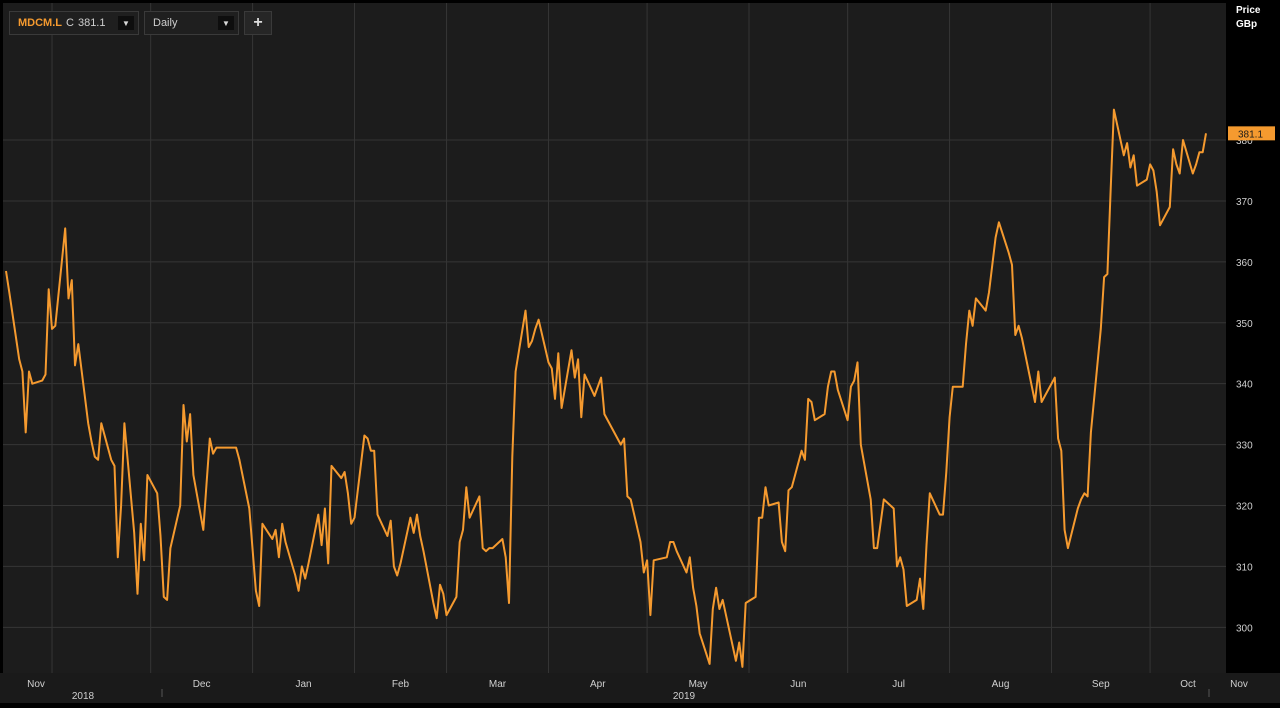  What do you see at coordinates (1001, 684) in the screenshot?
I see `x-tick-label: Aug` at bounding box center [1001, 684].